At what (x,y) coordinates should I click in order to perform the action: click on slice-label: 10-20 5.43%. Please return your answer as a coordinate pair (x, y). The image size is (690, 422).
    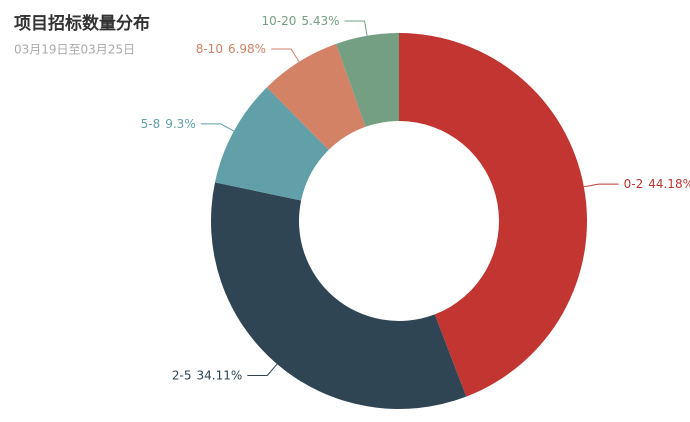
    Looking at the image, I should click on (301, 20).